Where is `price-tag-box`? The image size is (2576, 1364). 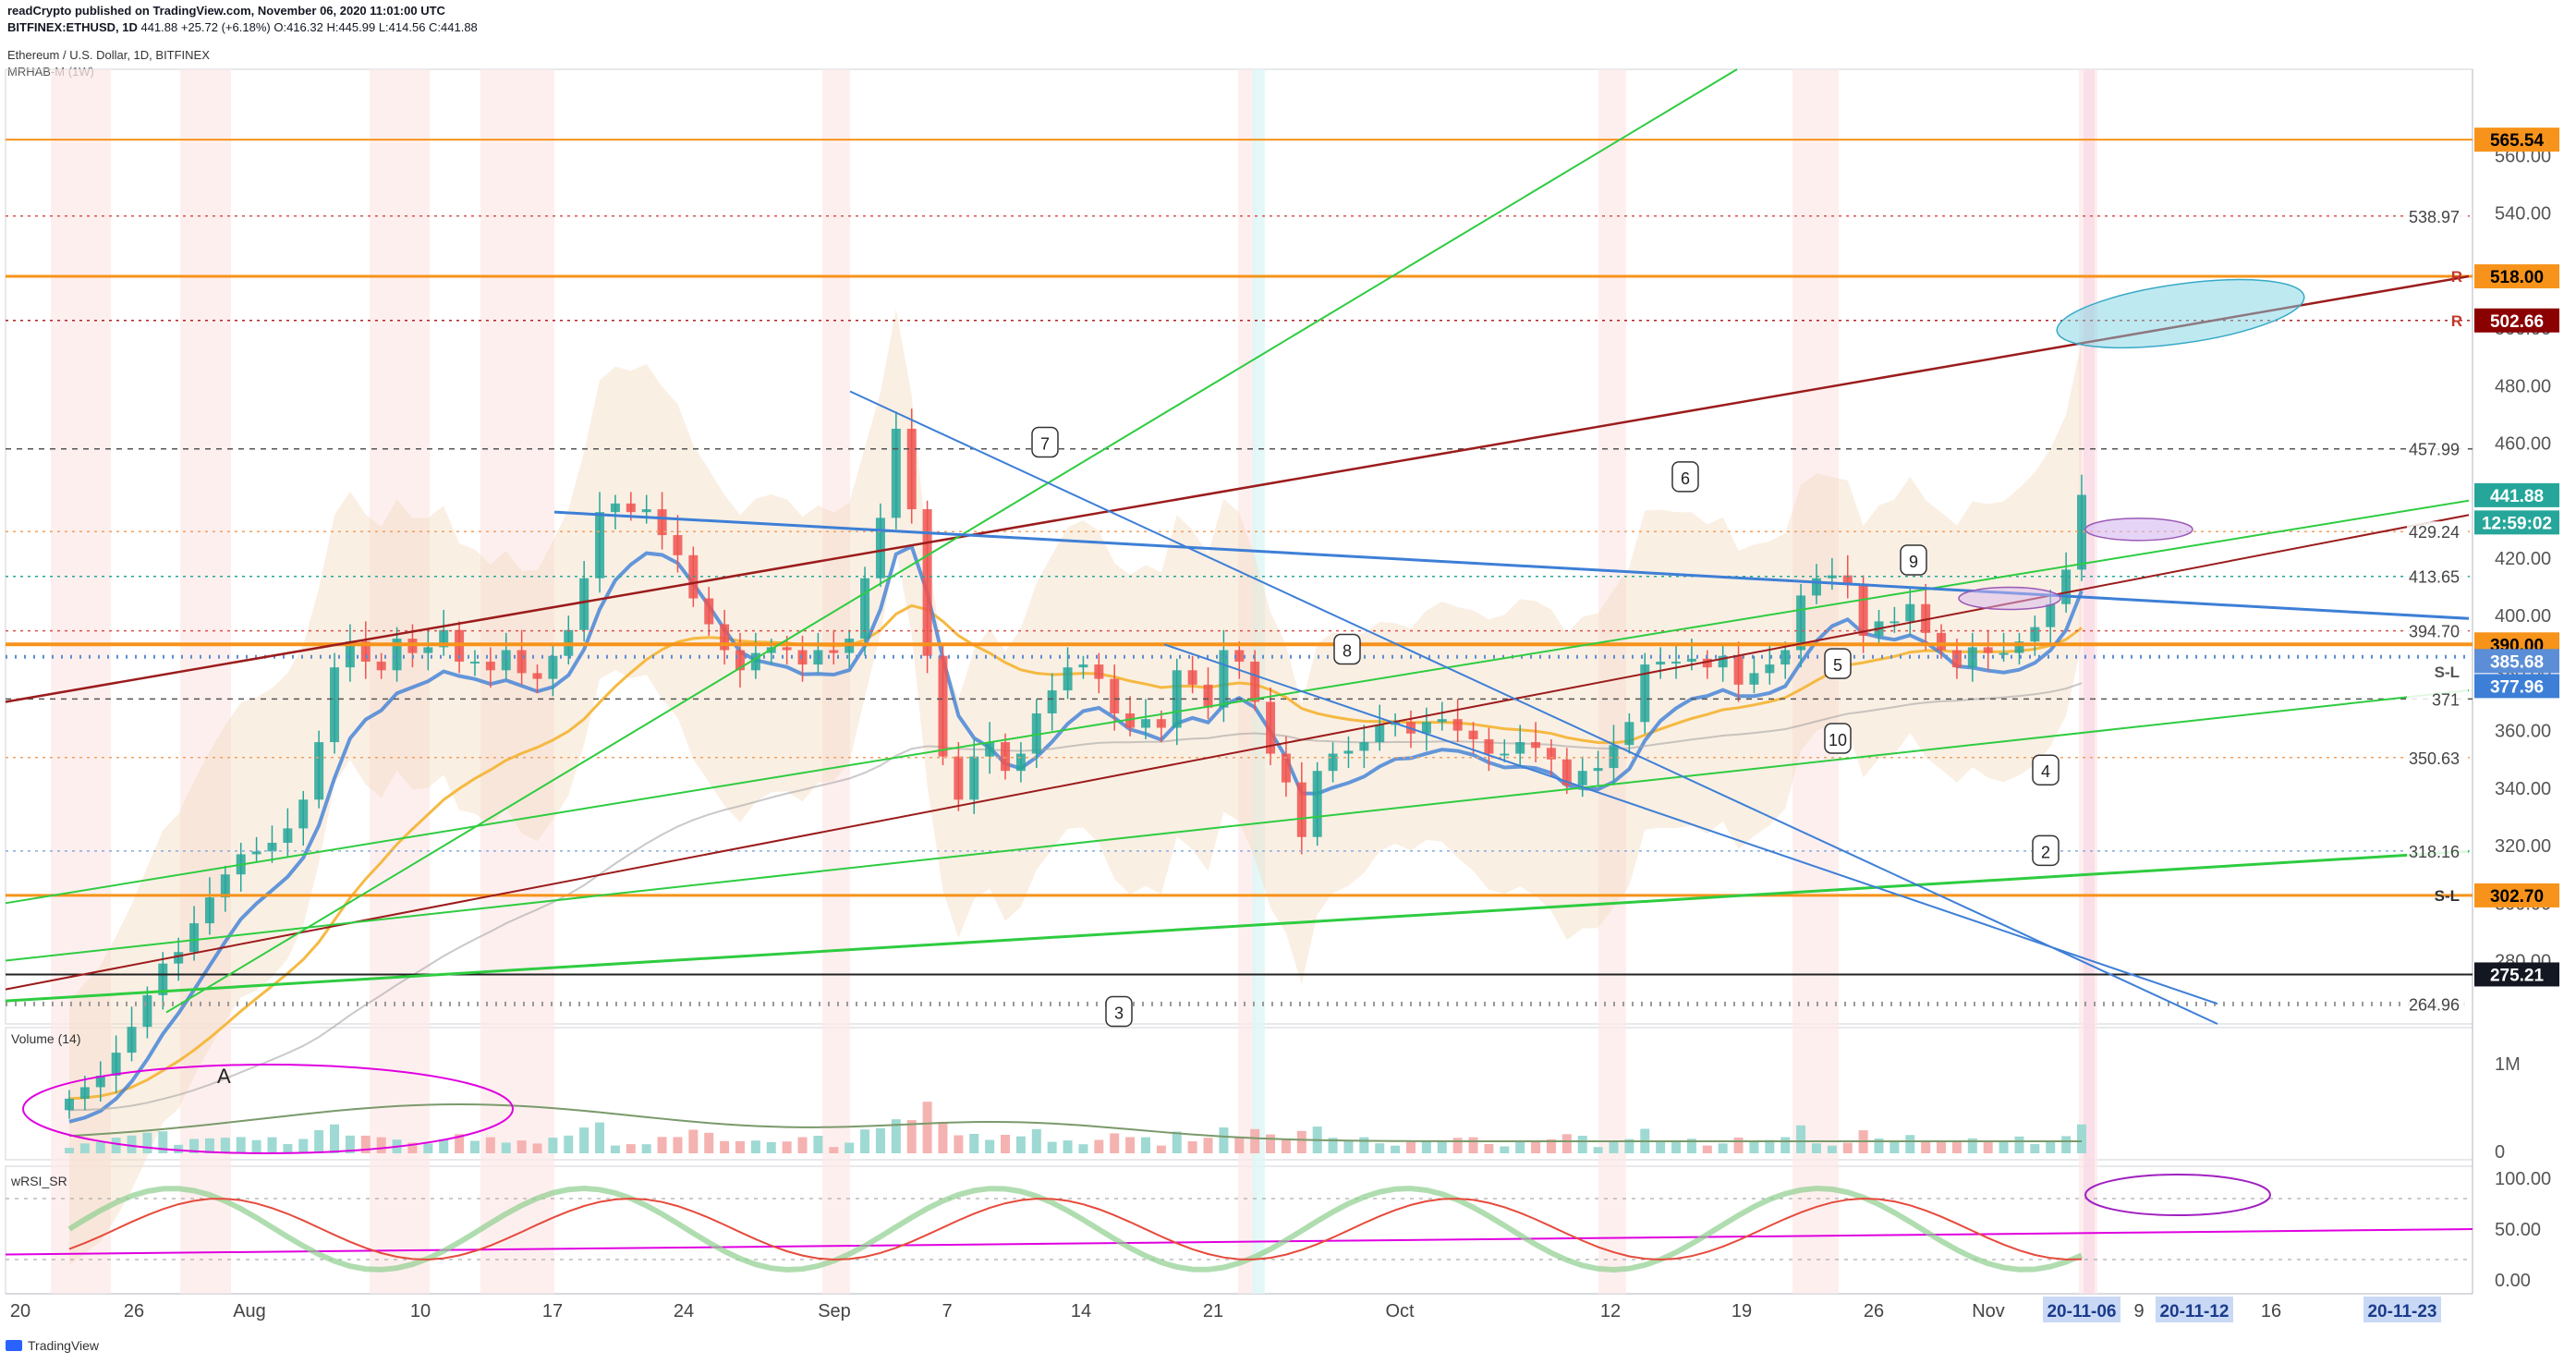 price-tag-box is located at coordinates (2516, 320).